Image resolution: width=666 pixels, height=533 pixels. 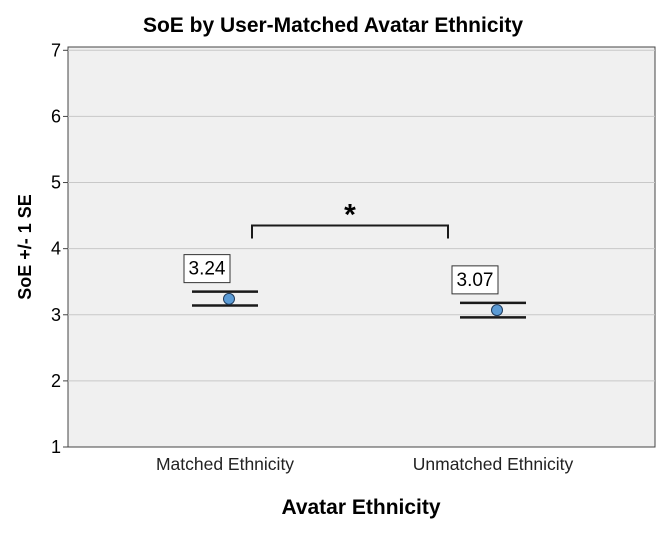 What do you see at coordinates (225, 464) in the screenshot?
I see `x-category-label: Matched Ethnicity` at bounding box center [225, 464].